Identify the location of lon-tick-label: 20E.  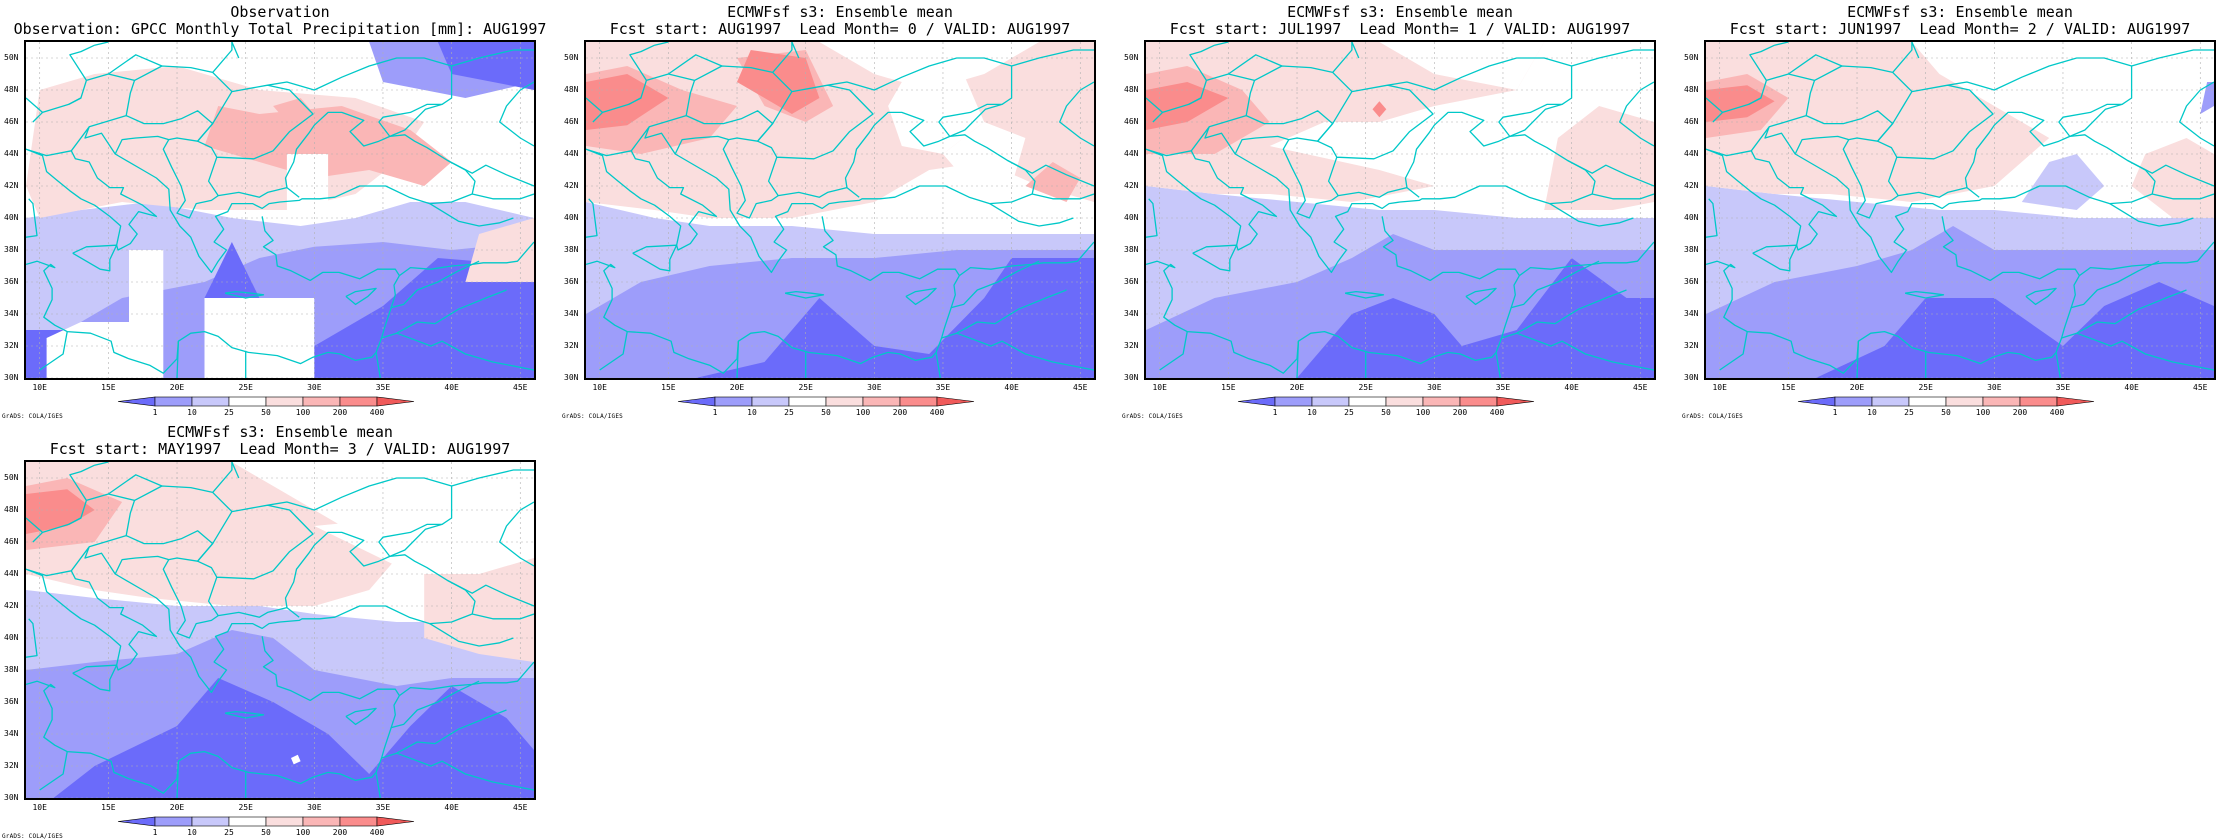
(1857, 387).